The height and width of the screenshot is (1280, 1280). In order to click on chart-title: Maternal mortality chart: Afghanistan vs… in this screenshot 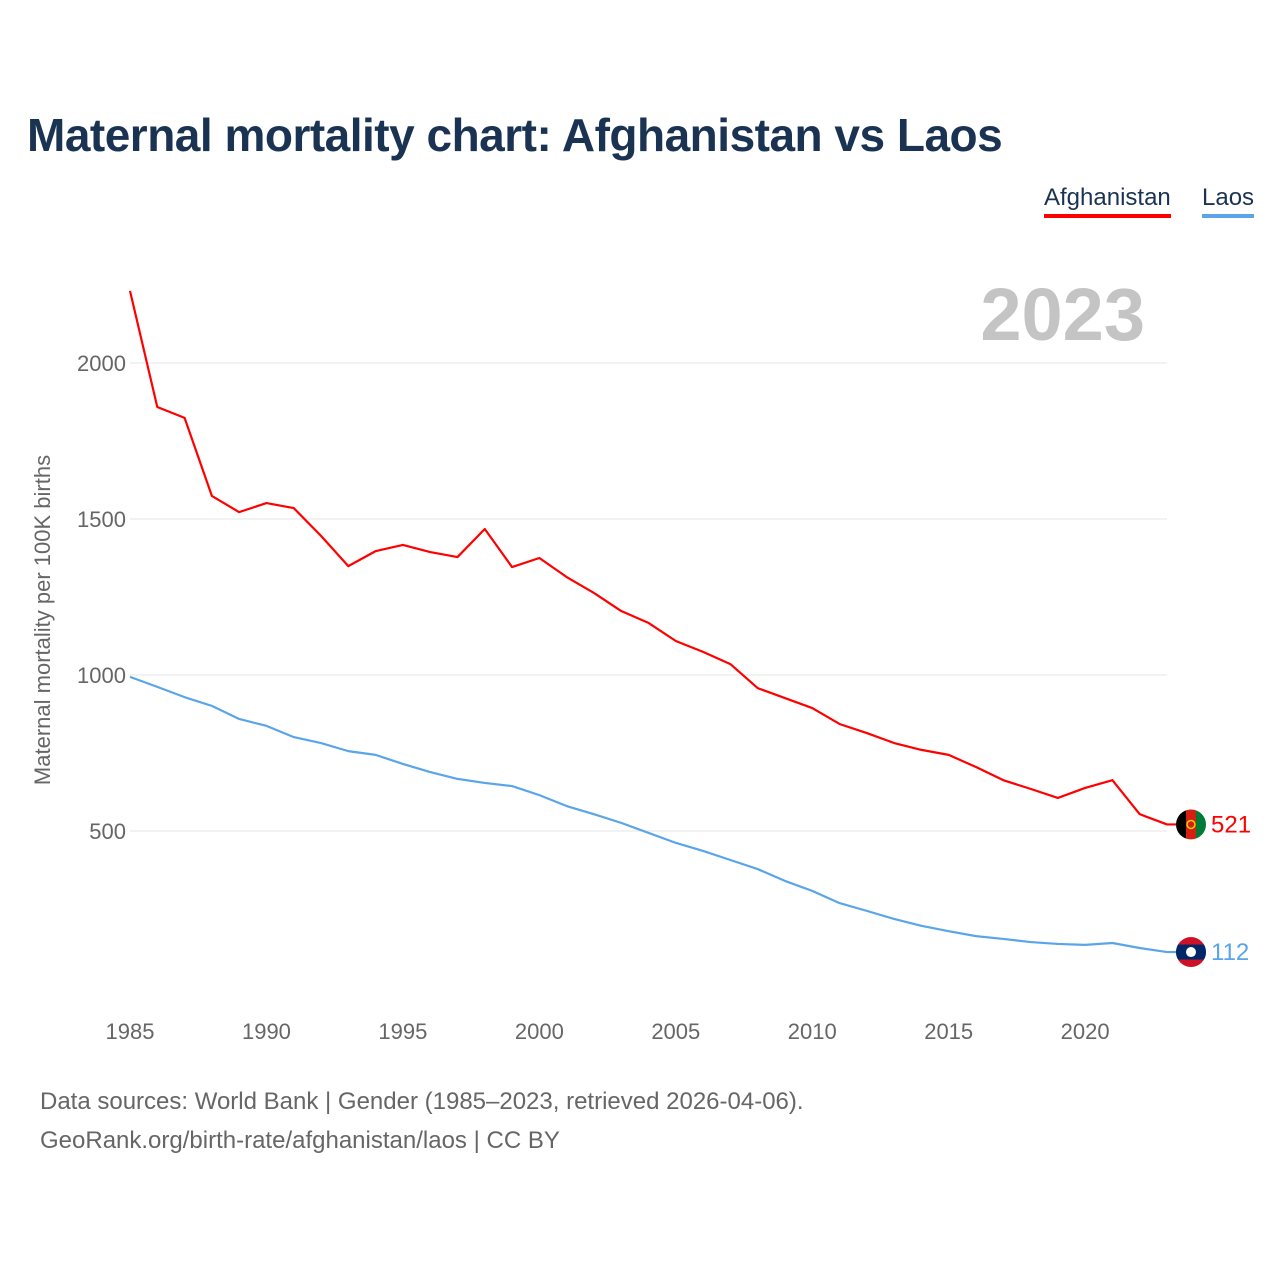, I will do `click(515, 135)`.